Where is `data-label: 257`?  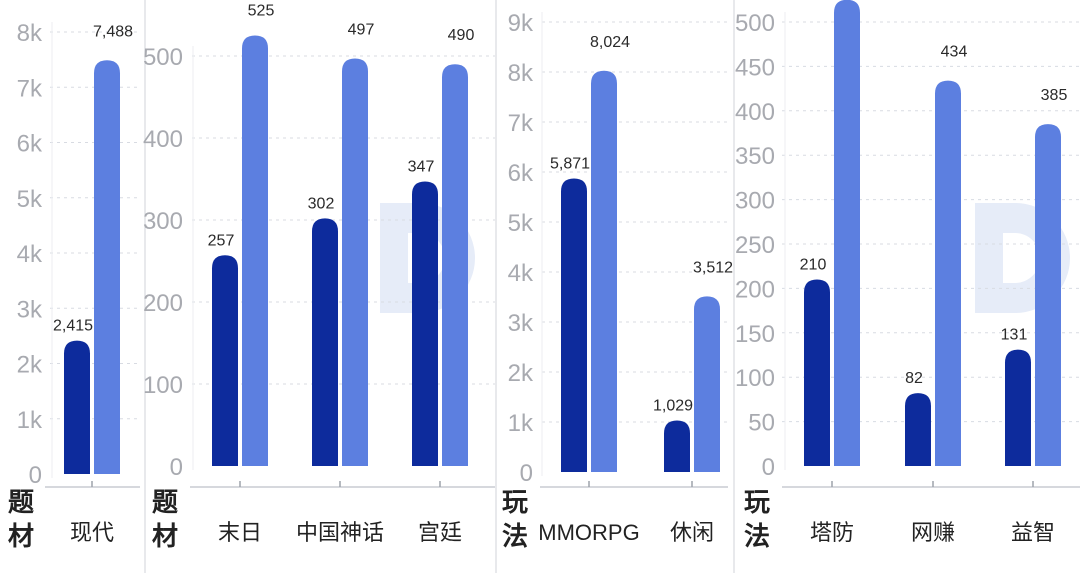 data-label: 257 is located at coordinates (221, 240).